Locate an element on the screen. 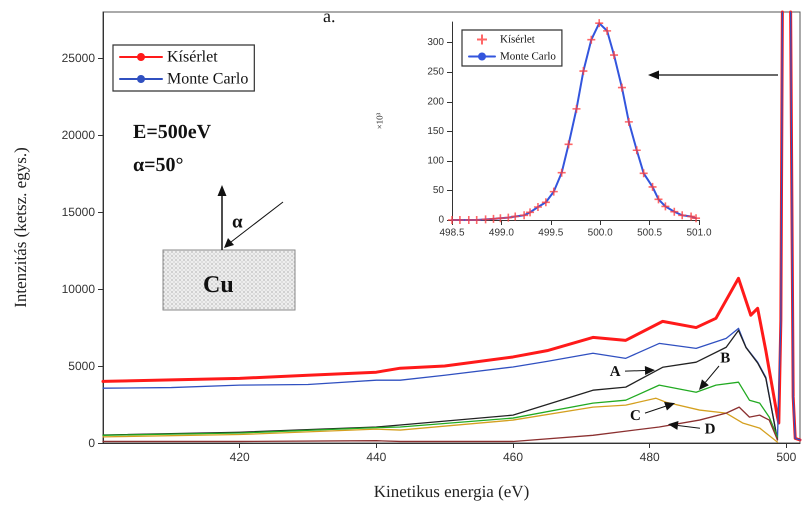  annotation: C is located at coordinates (635, 416).